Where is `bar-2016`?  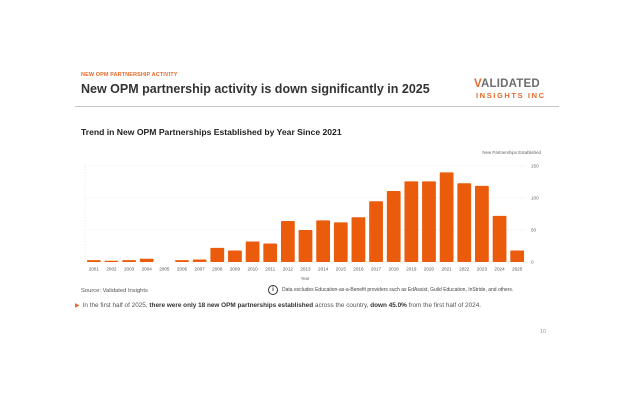 bar-2016 is located at coordinates (358, 239).